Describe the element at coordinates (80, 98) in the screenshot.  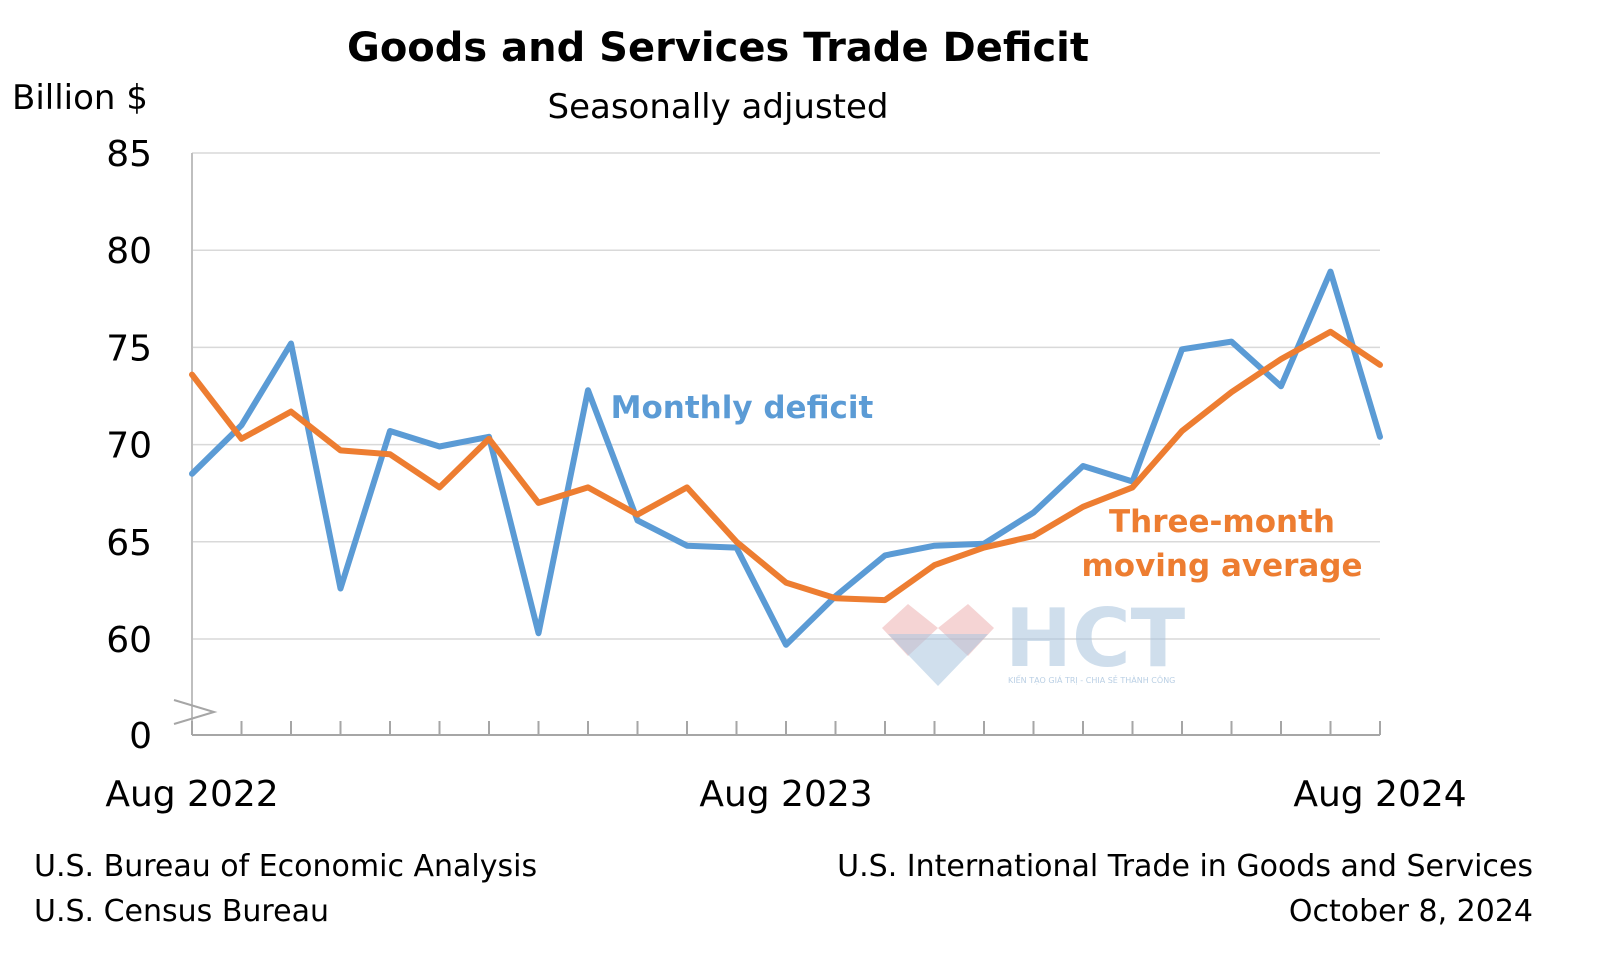
I see `y-axis-label: Billion $` at that location.